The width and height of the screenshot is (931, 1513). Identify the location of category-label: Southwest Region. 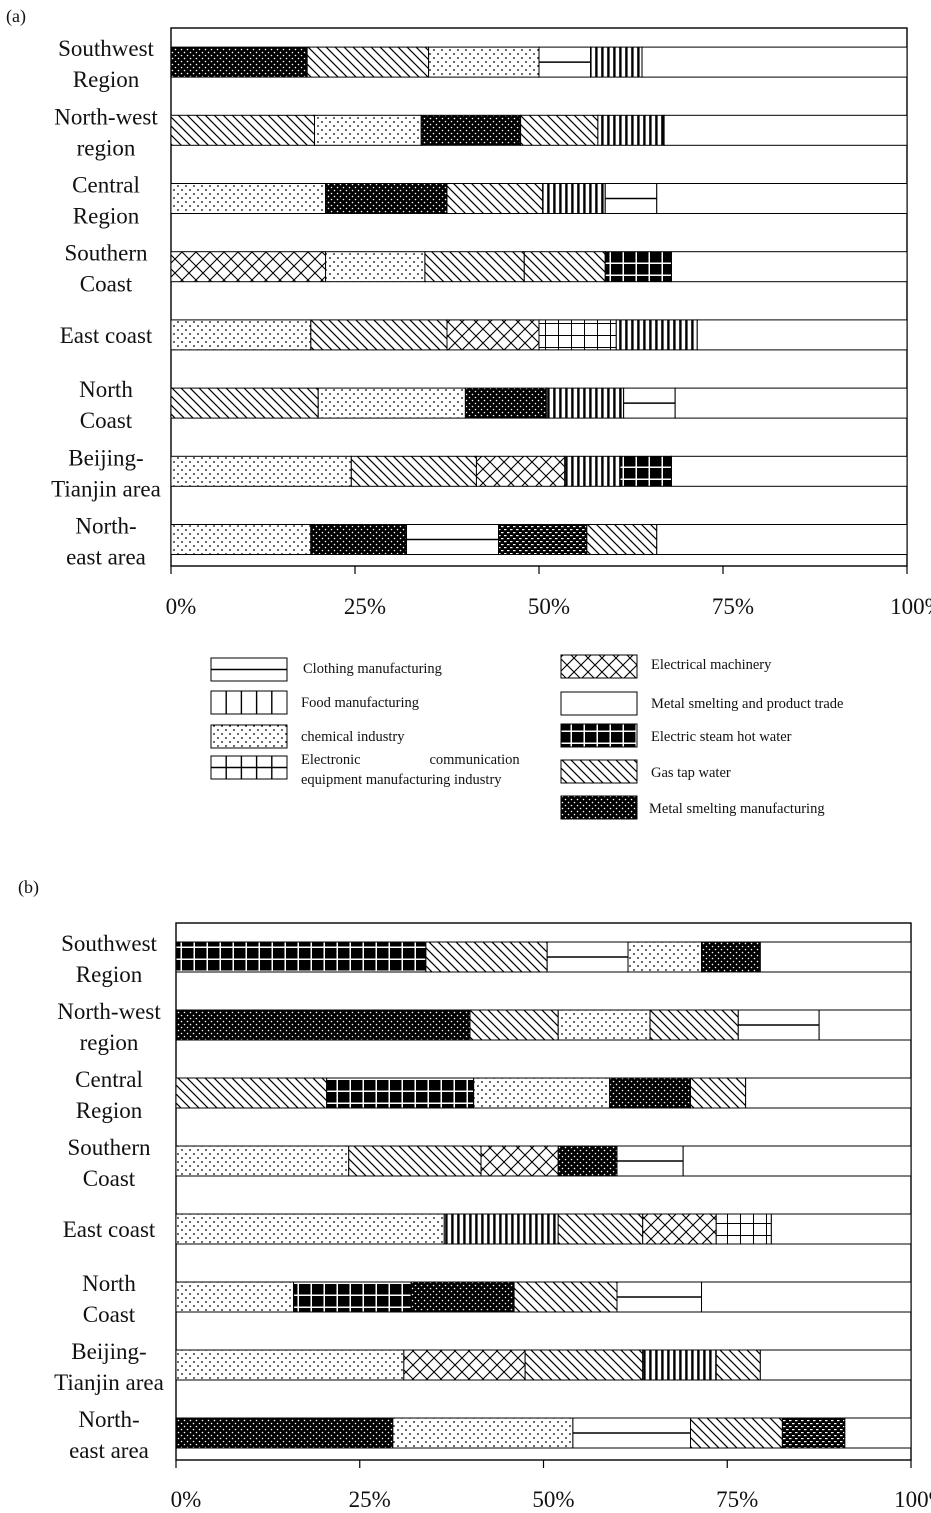
(109, 959).